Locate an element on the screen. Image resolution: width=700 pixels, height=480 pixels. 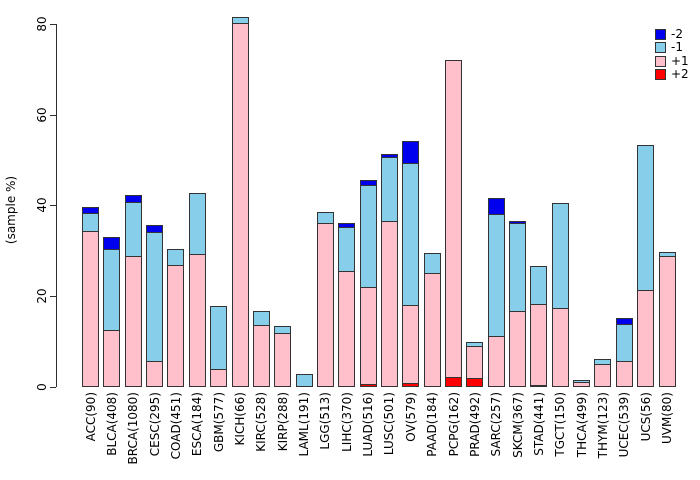
x-axis-label: SARC(257) is located at coordinates (496, 424).